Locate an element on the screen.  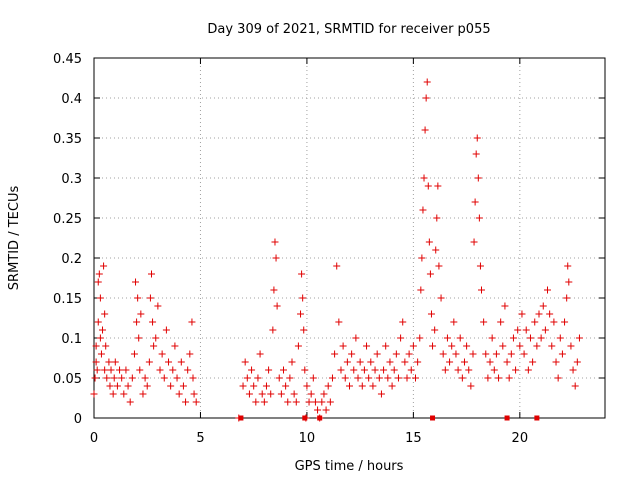
y-tick-label: 0.3 is located at coordinates (71, 179).